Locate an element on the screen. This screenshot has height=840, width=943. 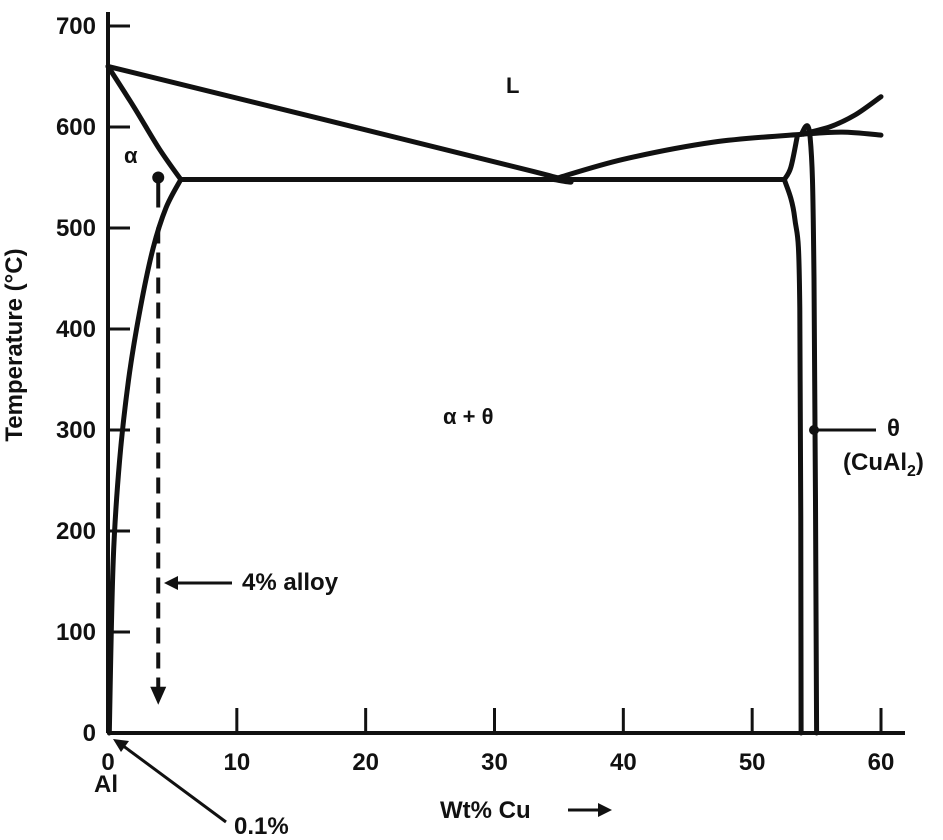
y-axis-title: Temperature (°C) is located at coordinates (14, 344).